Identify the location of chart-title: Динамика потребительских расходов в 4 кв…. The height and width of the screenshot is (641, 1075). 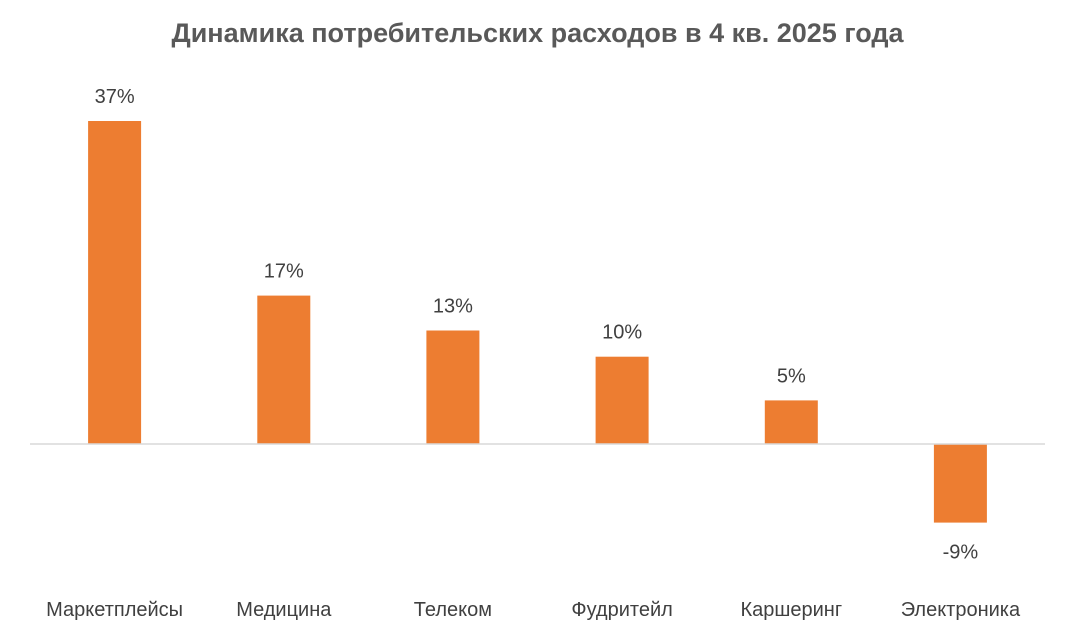
(537, 33).